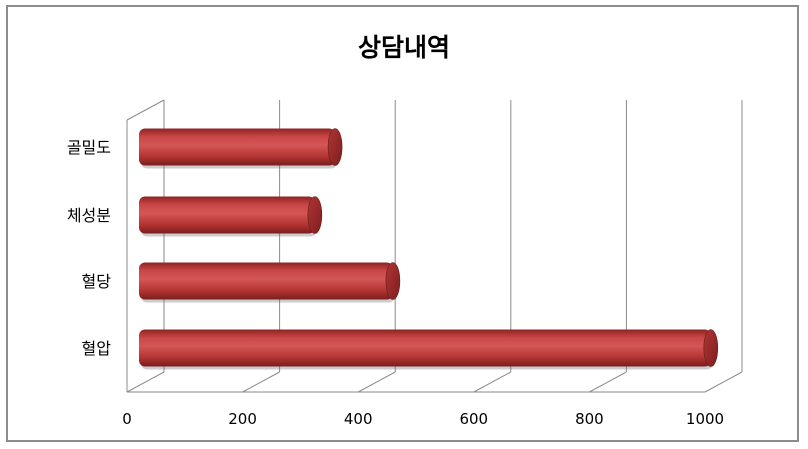 The height and width of the screenshot is (449, 808). I want to click on left-wall-top, so click(145, 110).